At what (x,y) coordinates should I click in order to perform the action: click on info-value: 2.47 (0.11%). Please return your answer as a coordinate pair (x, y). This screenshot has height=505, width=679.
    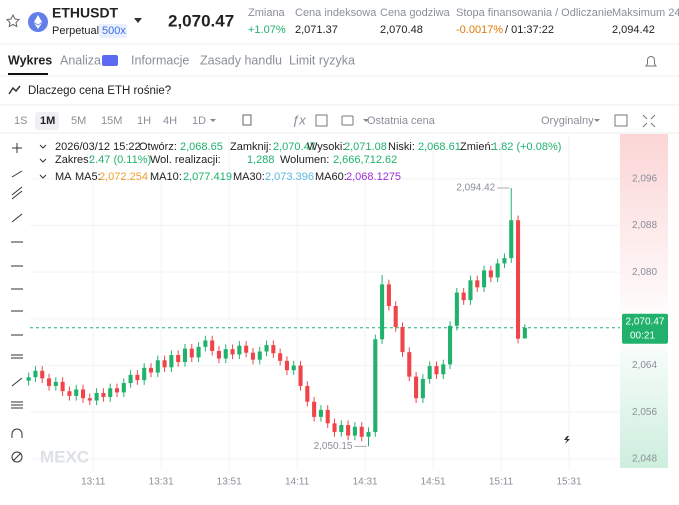
    Looking at the image, I should click on (120, 160).